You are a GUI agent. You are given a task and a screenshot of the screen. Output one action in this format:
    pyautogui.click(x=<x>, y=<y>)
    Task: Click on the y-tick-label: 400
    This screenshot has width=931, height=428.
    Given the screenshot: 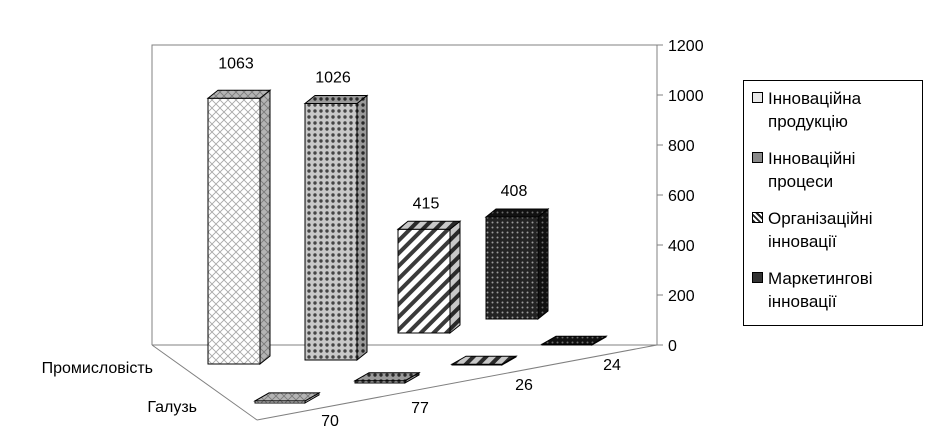 What is the action you would take?
    pyautogui.click(x=681, y=246)
    